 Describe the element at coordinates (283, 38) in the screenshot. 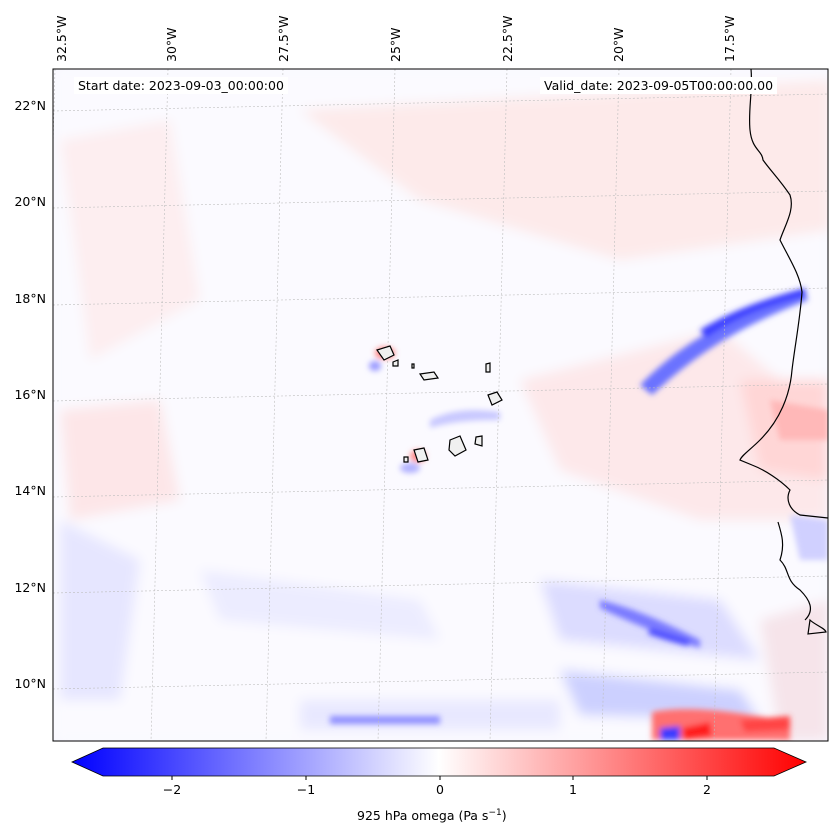

I see `lon-label: 27.5°W` at that location.